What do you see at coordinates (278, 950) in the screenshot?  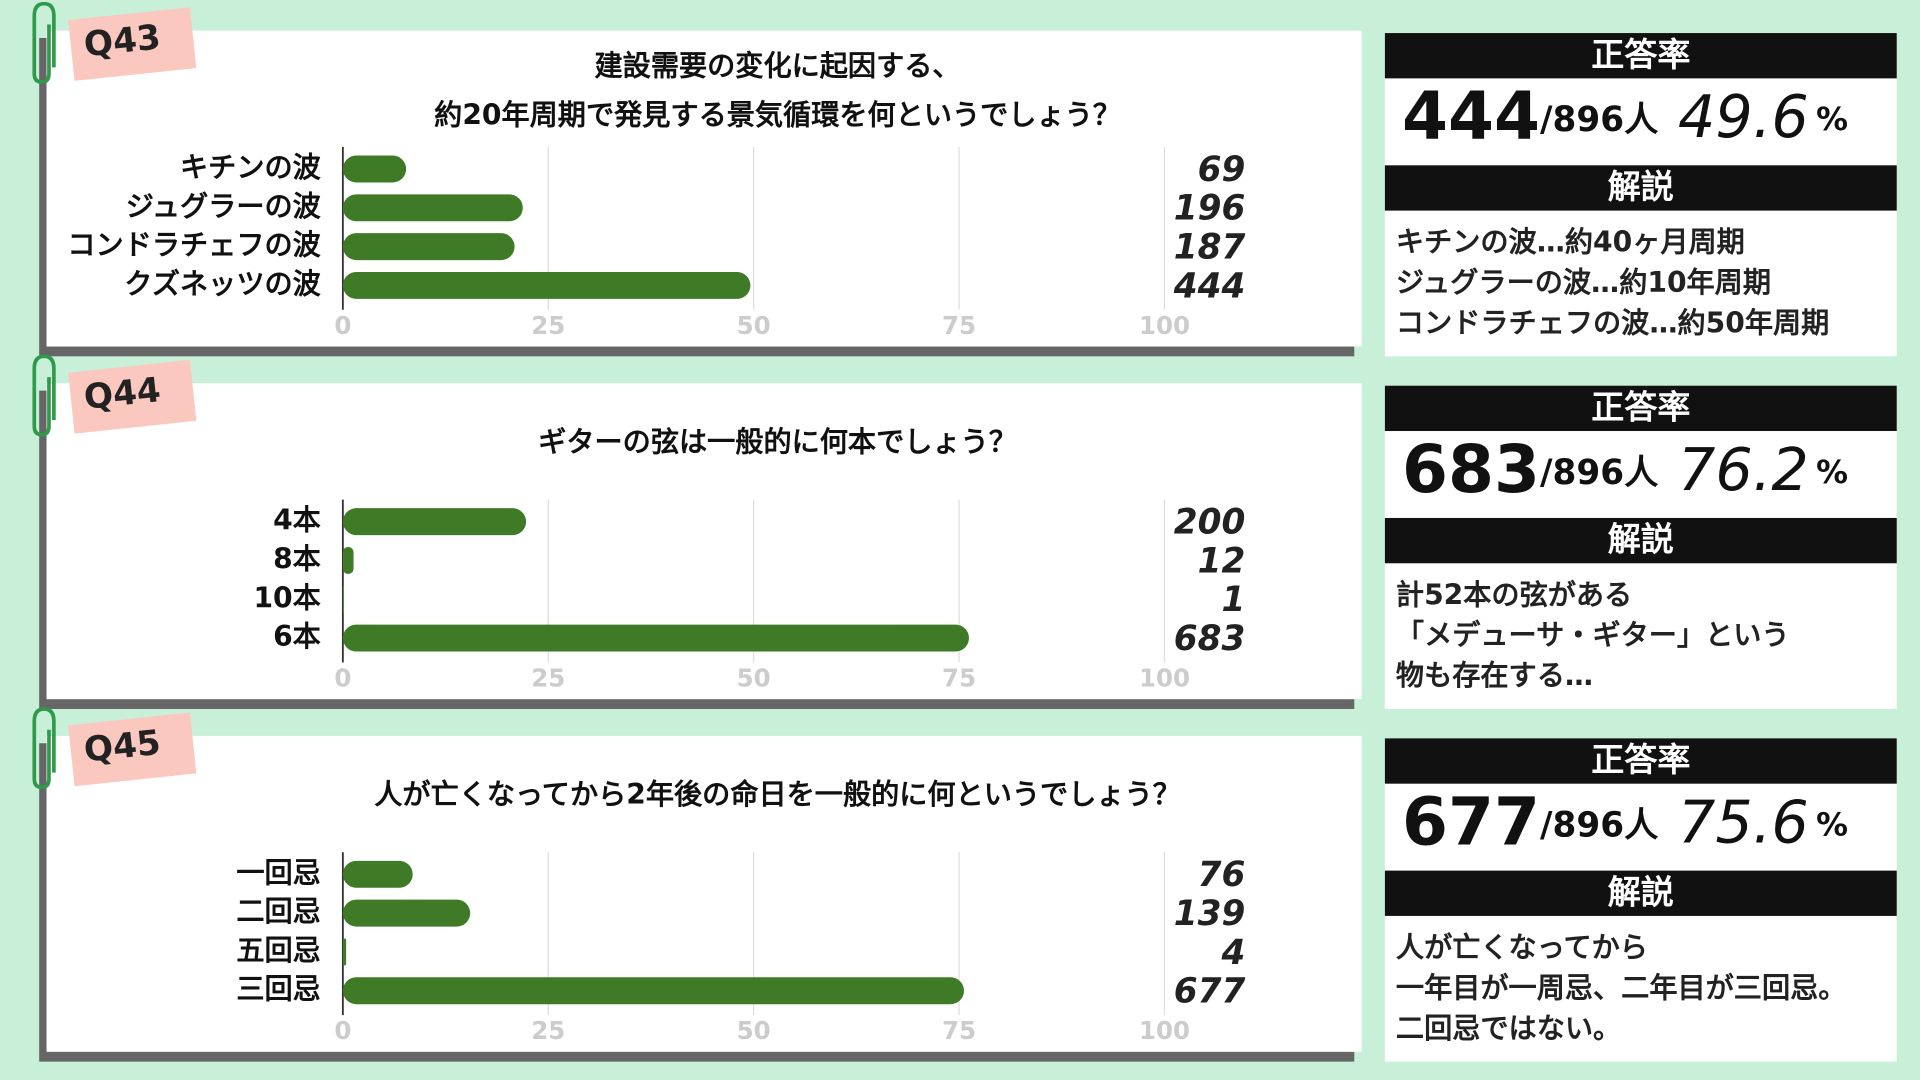 I see `category-label: 五回忌` at bounding box center [278, 950].